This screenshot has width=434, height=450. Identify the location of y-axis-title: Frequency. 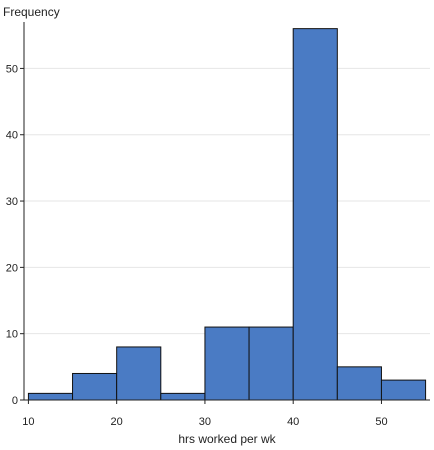
(31, 12).